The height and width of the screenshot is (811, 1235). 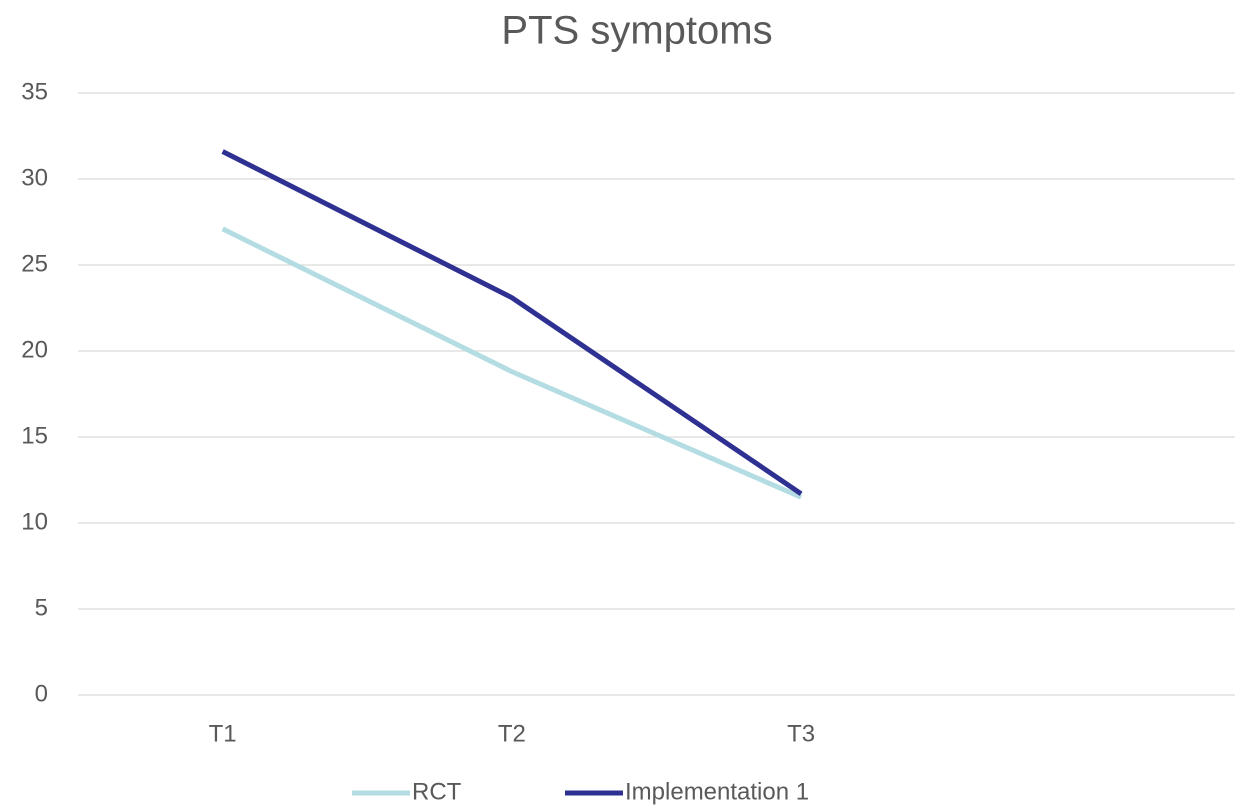 I want to click on legend-label: RCT, so click(x=437, y=791).